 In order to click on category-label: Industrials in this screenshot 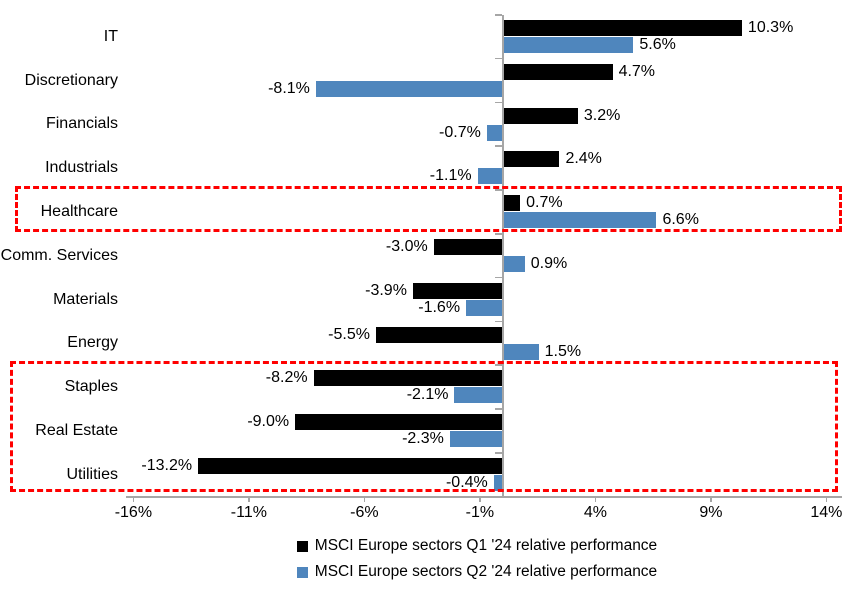, I will do `click(81, 168)`.